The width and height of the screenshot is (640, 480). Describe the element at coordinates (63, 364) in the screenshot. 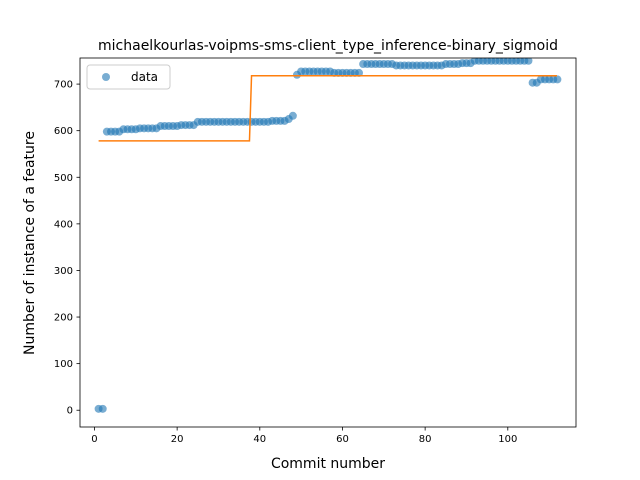

I see `y-tick-label: 100` at that location.